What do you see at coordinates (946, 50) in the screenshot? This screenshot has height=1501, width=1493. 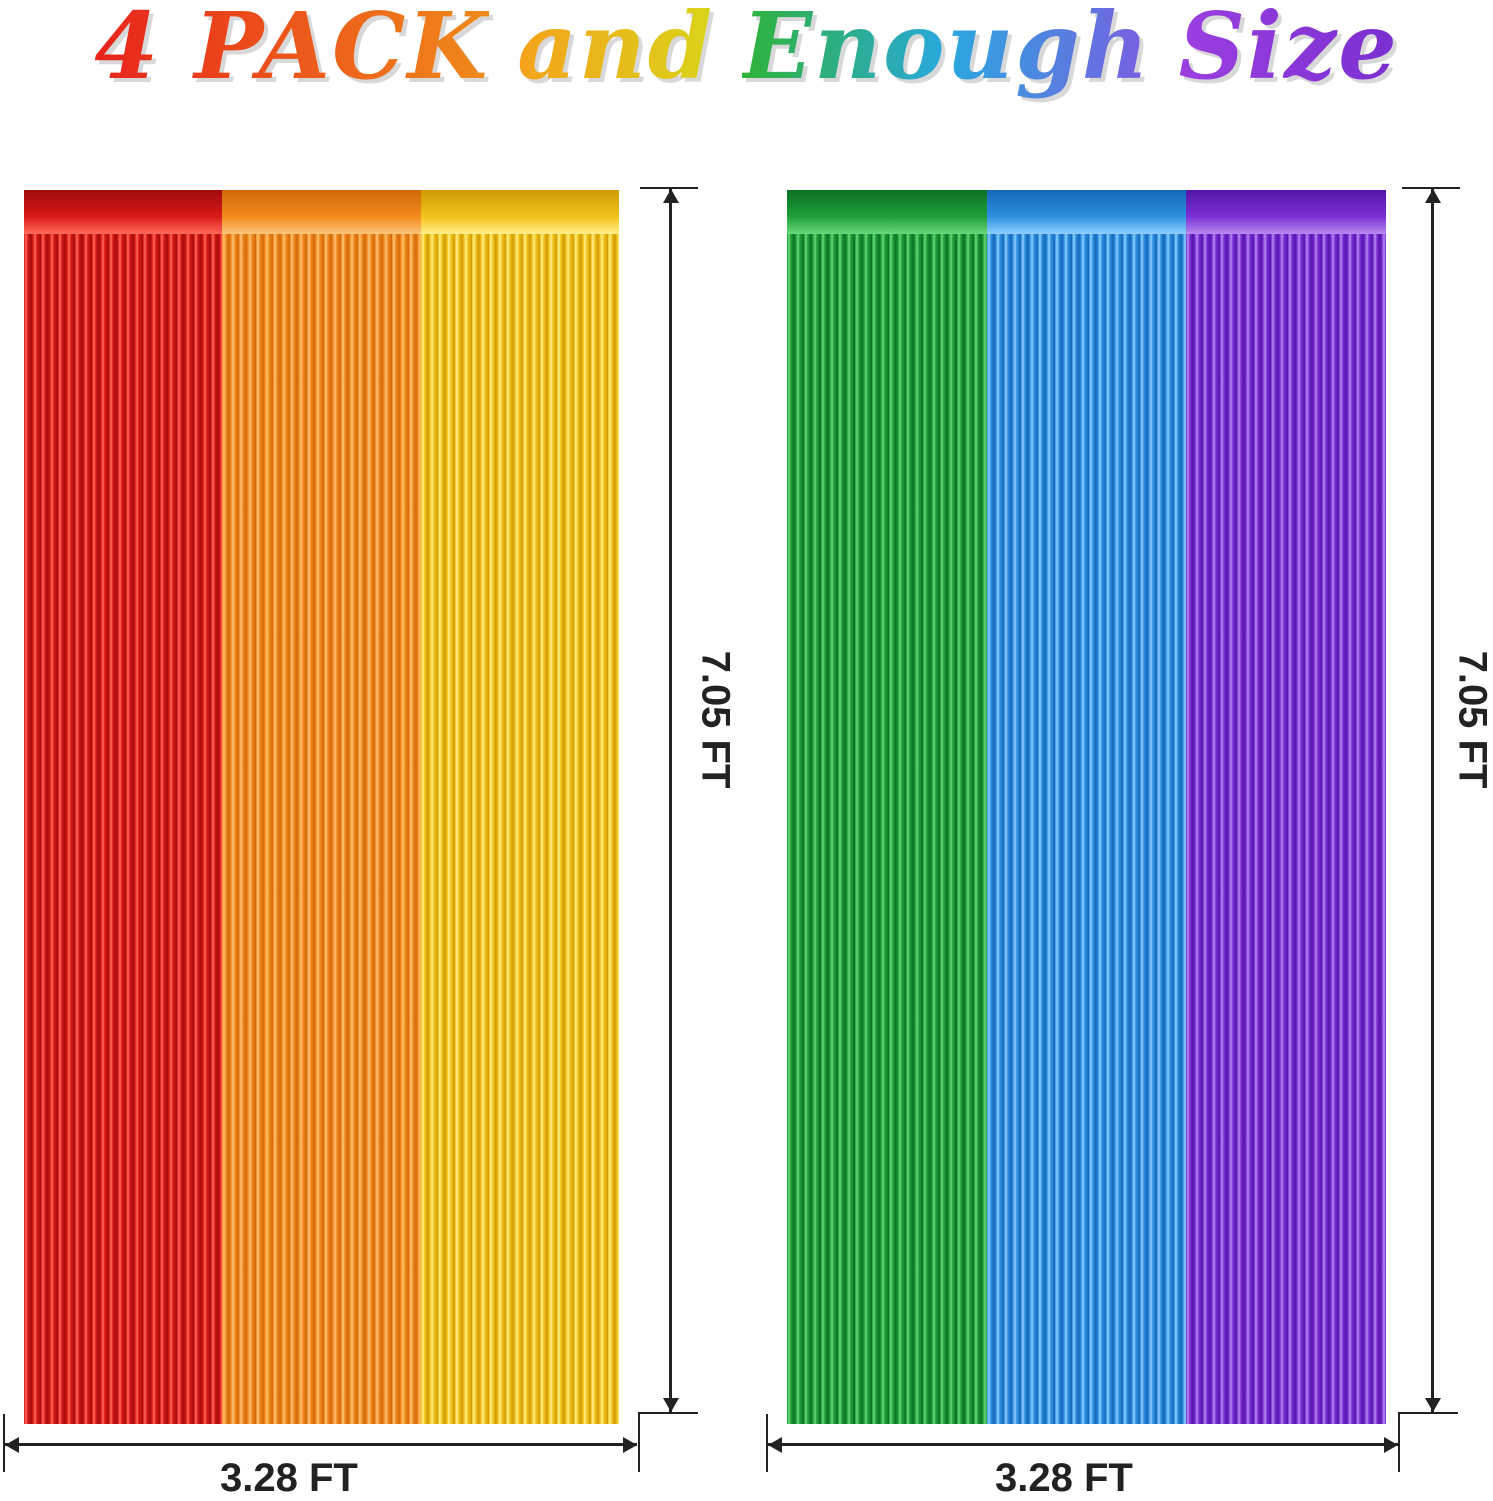 I see `headline-word-3: Enough` at bounding box center [946, 50].